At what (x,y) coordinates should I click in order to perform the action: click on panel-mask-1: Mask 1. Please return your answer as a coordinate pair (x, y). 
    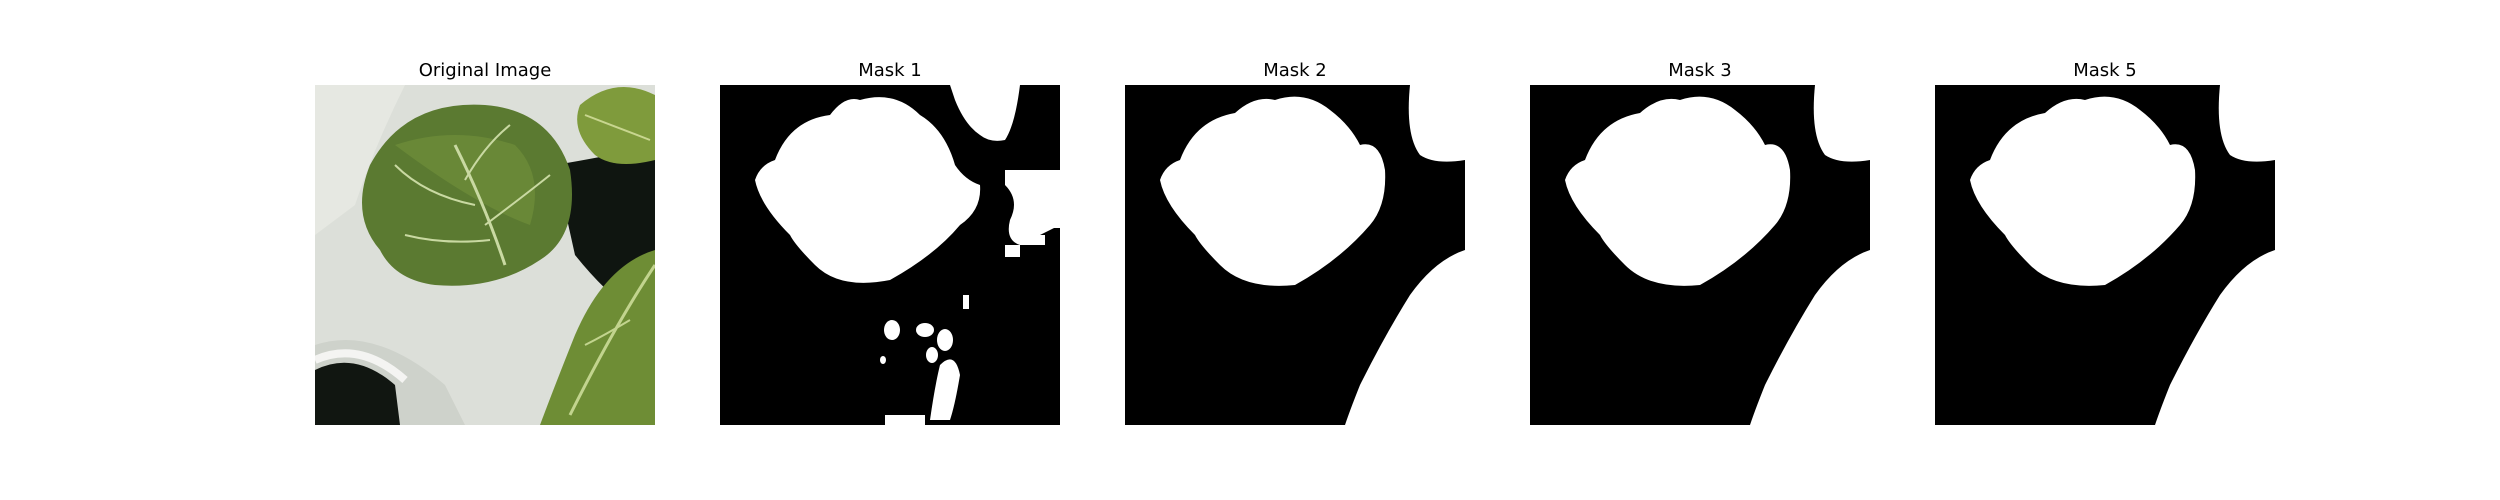
    Looking at the image, I should click on (890, 250).